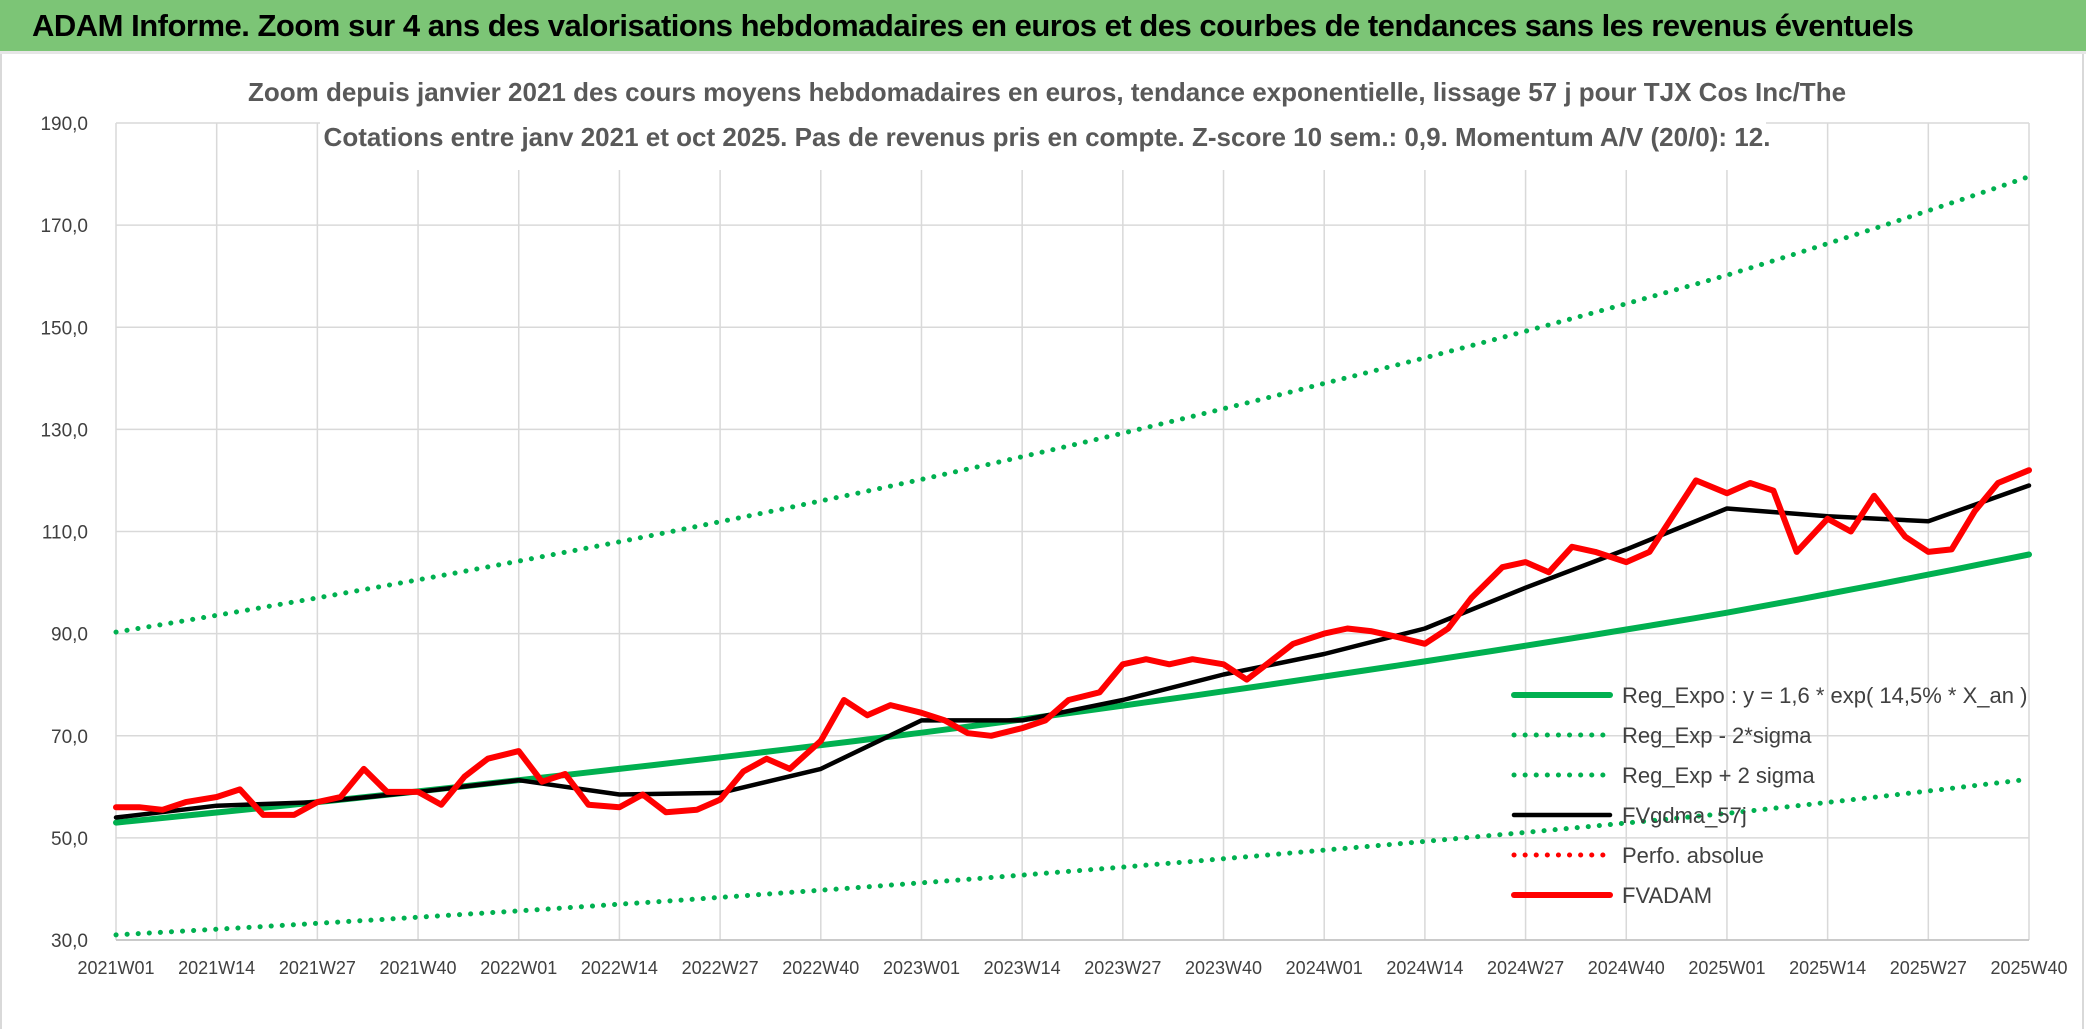 The height and width of the screenshot is (1031, 2086). Describe the element at coordinates (1223, 968) in the screenshot. I see `x-tick-label: 2023W40` at that location.